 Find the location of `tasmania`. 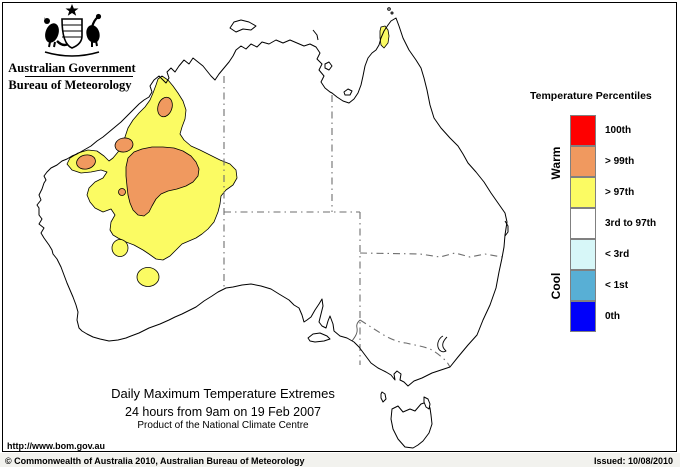

tasmania is located at coordinates (411, 425).